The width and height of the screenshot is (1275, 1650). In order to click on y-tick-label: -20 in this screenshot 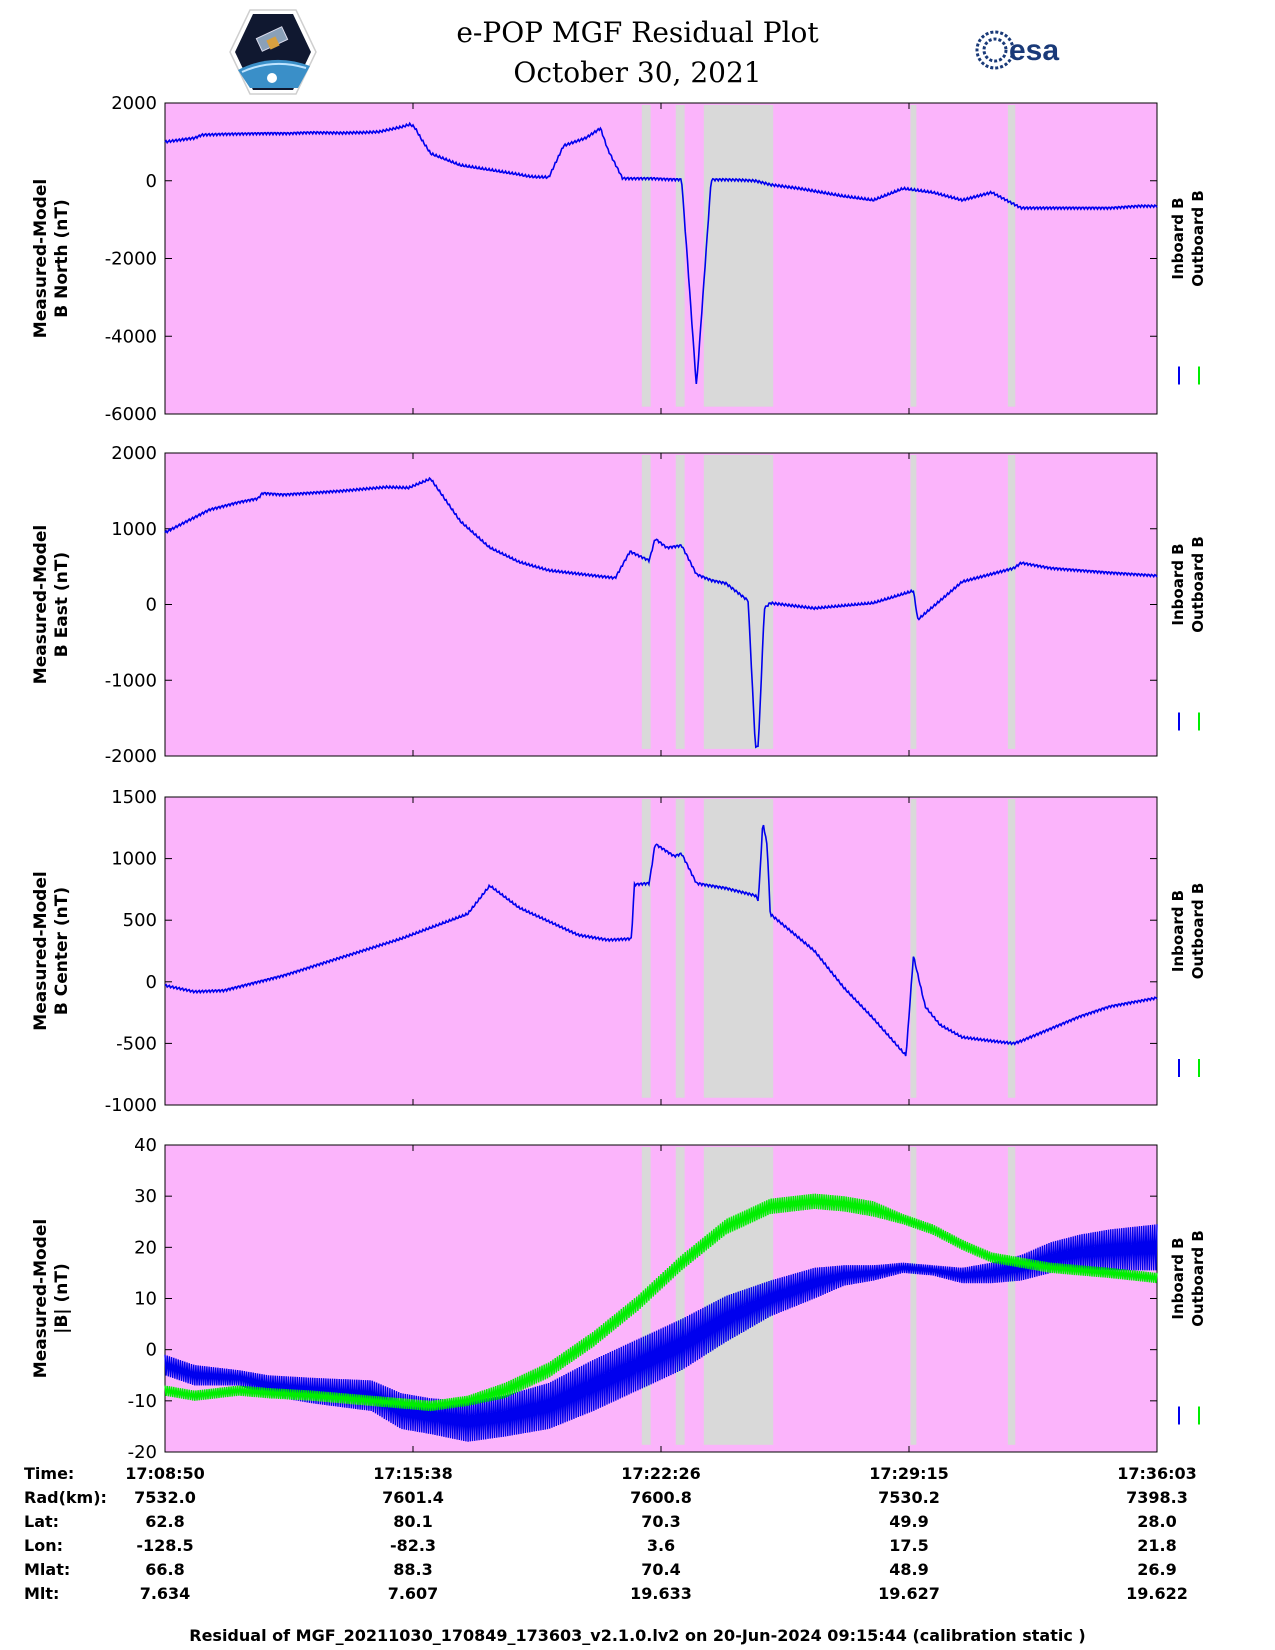, I will do `click(142, 1452)`.